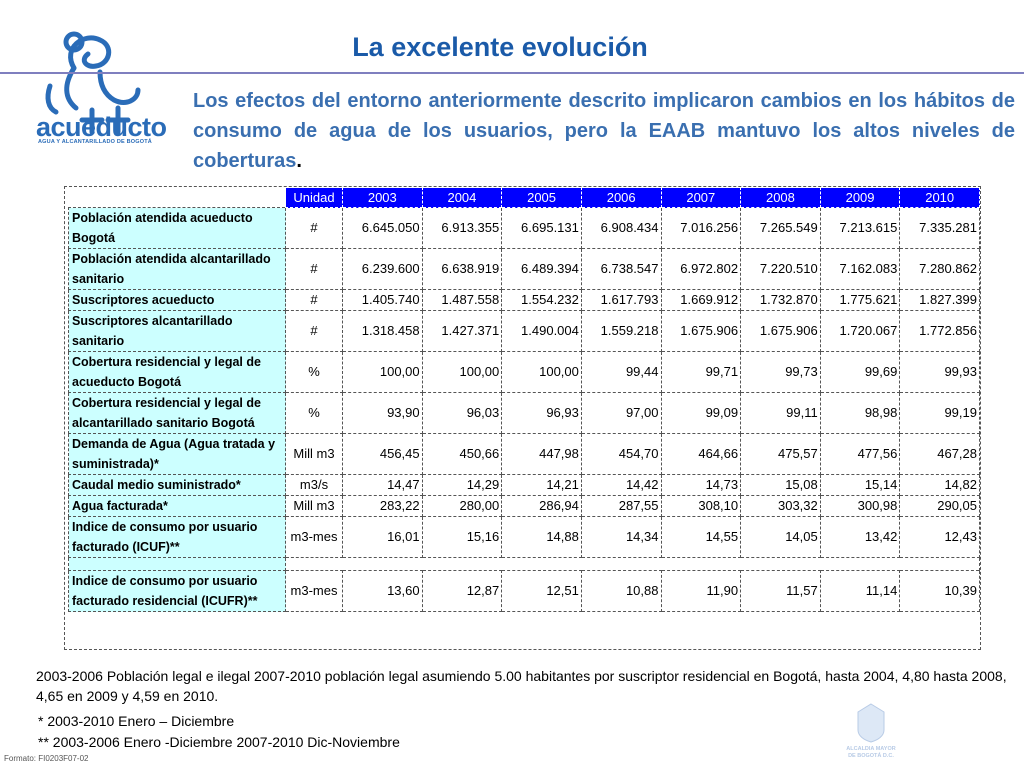 This screenshot has height=768, width=1024. Describe the element at coordinates (382, 269) in the screenshot. I see `row-value: 6.239.600` at that location.